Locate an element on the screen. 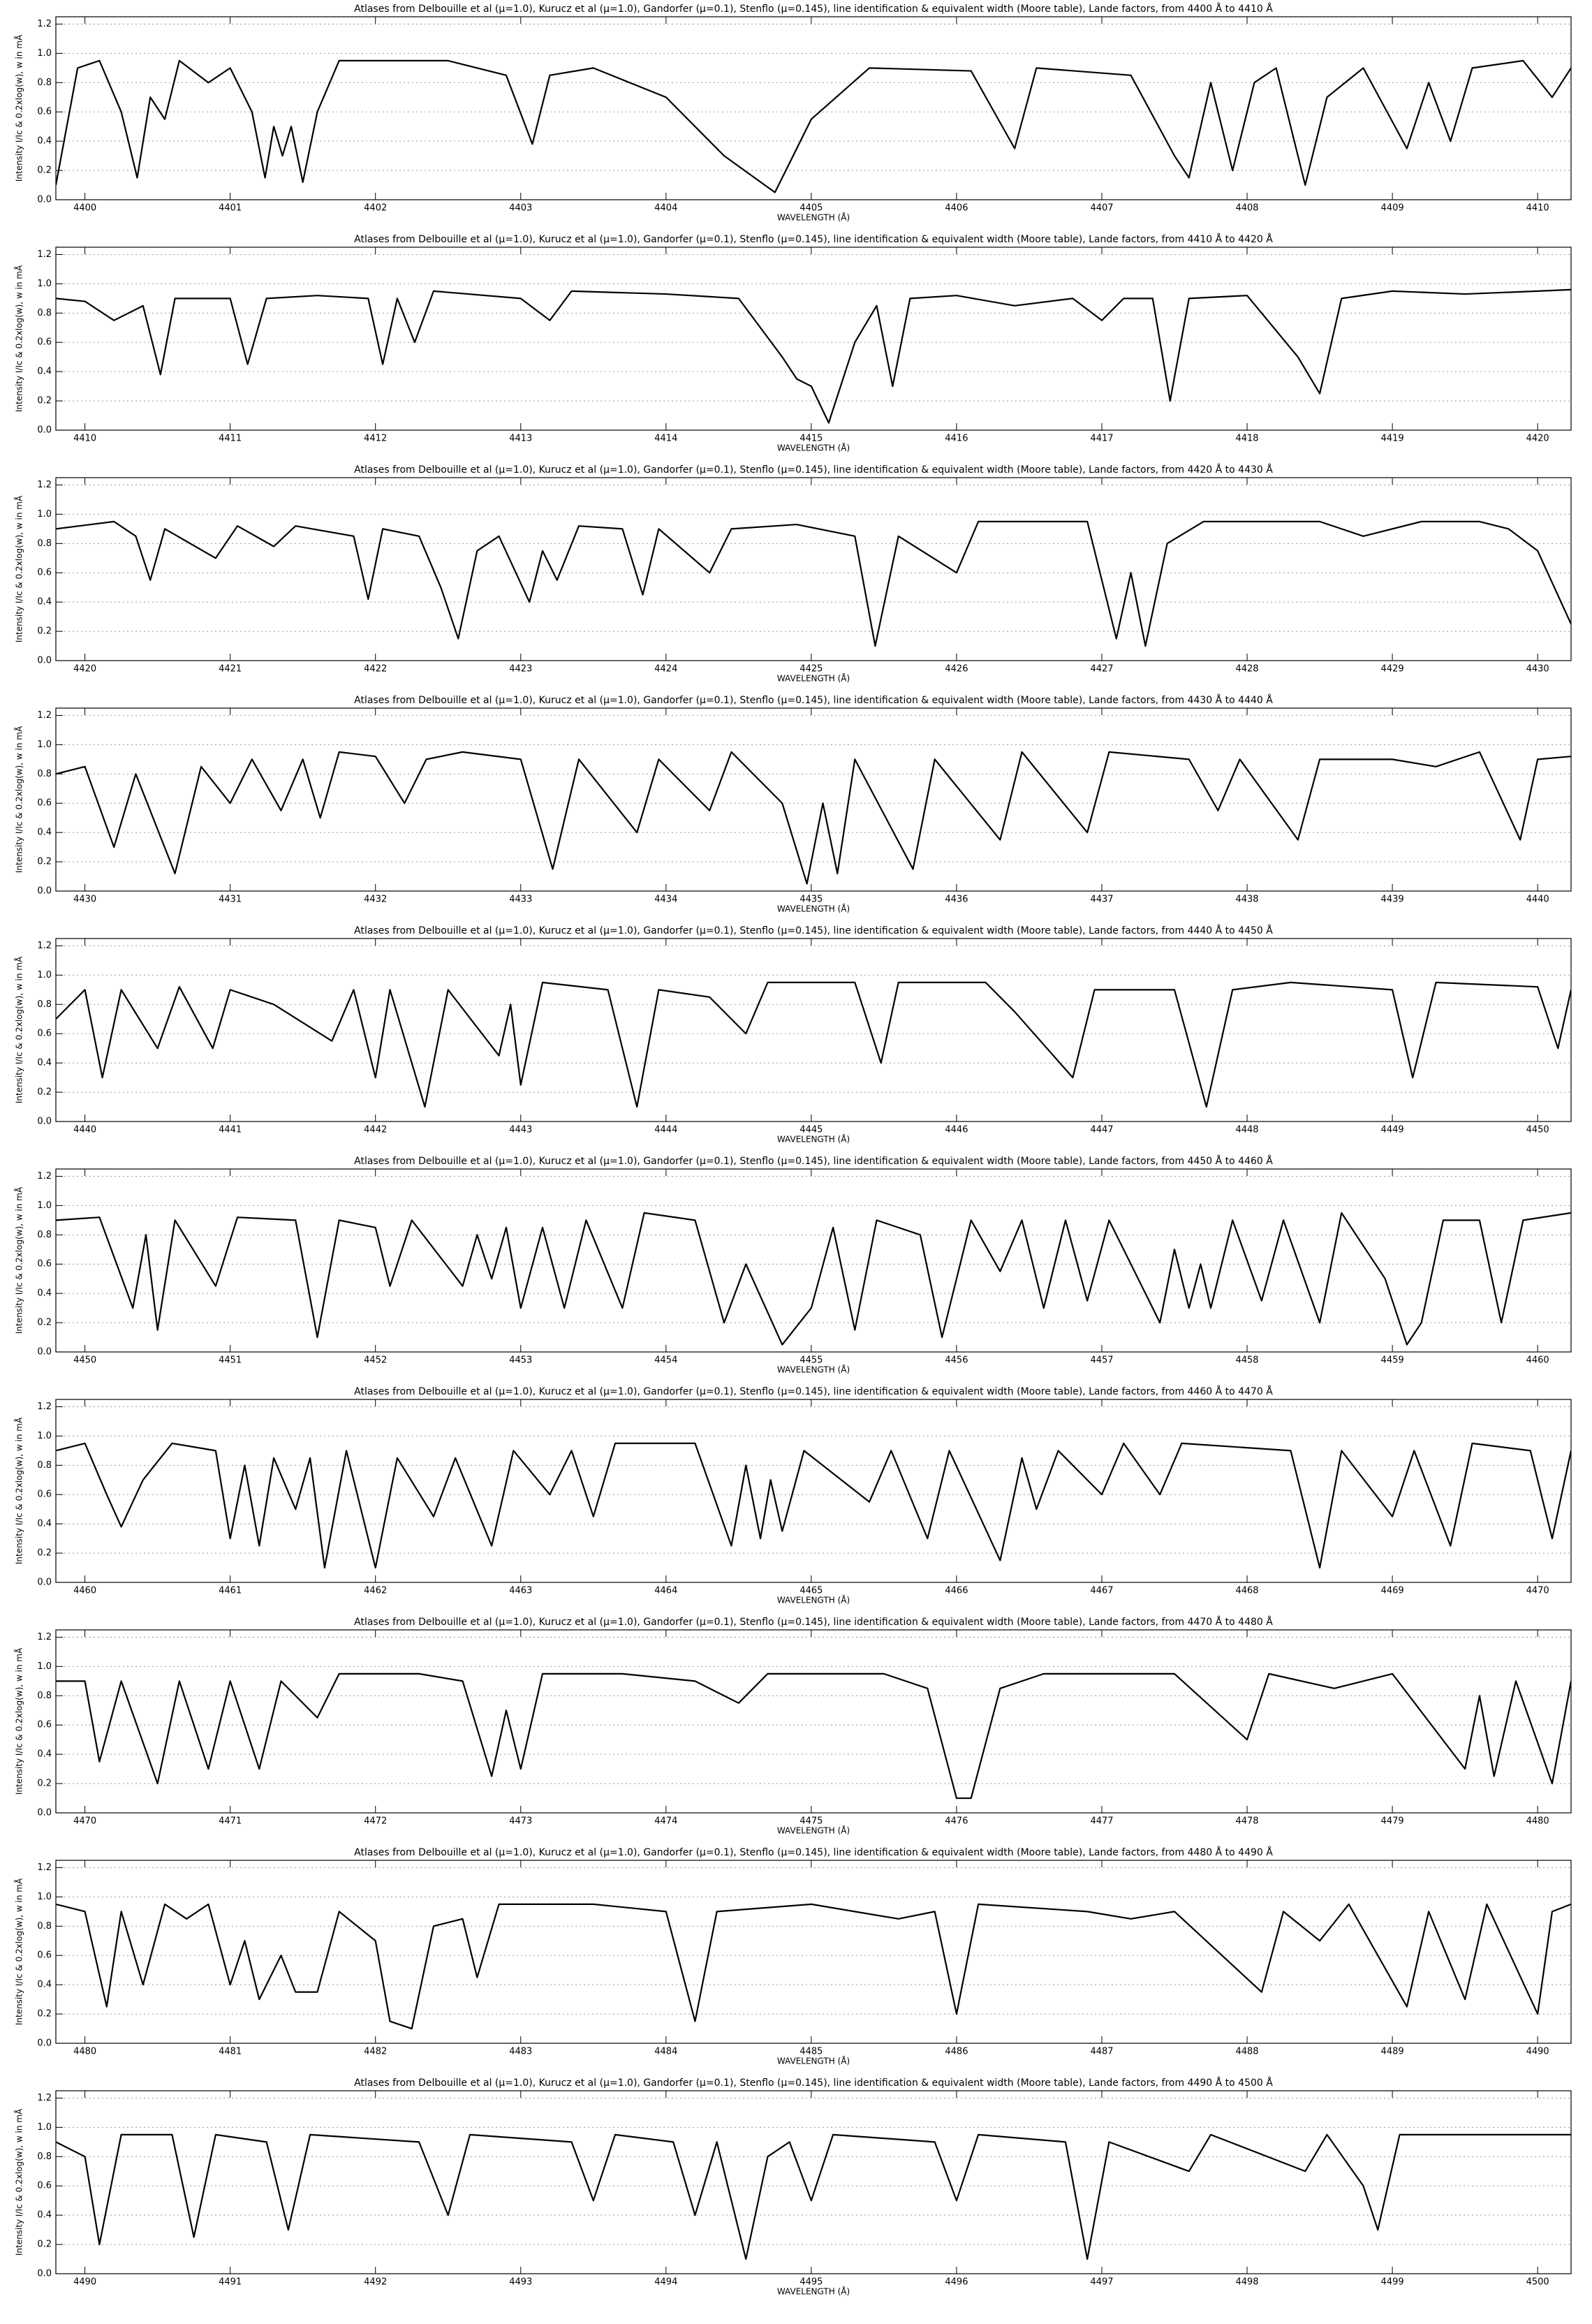 This screenshot has height=2324, width=1592. x-tick-label: 4476 is located at coordinates (956, 1821).